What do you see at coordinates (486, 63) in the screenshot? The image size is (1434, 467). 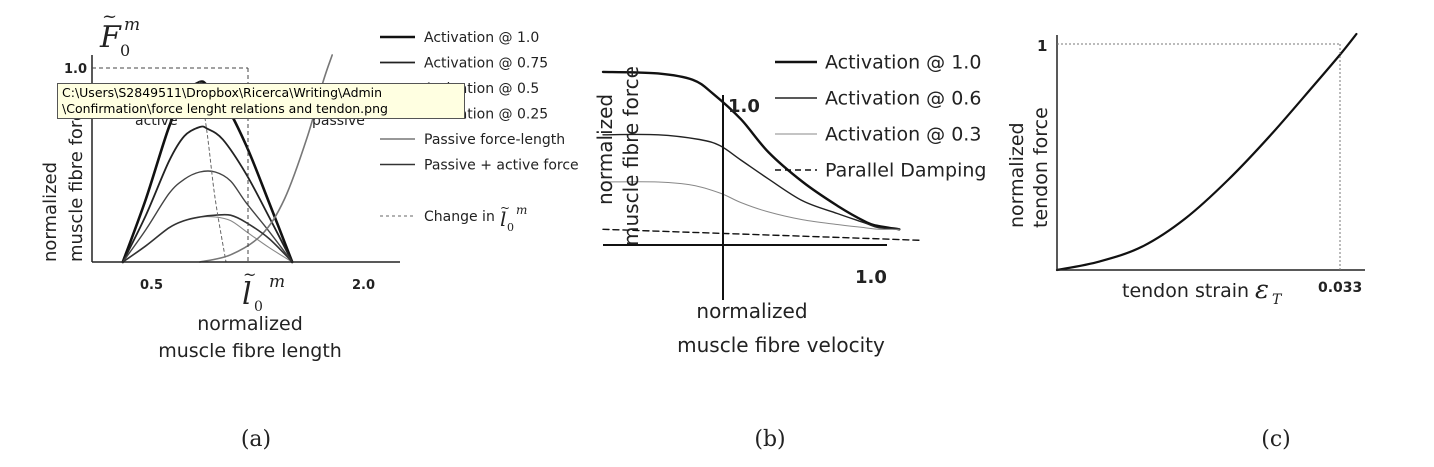 I see `panel-a-legend-label-1: Activation @ 0.75` at bounding box center [486, 63].